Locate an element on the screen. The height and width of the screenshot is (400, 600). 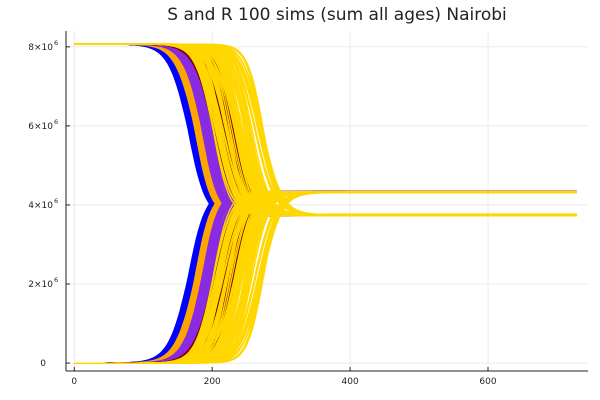
y-tick-label: 4×10 is located at coordinates (40, 206).